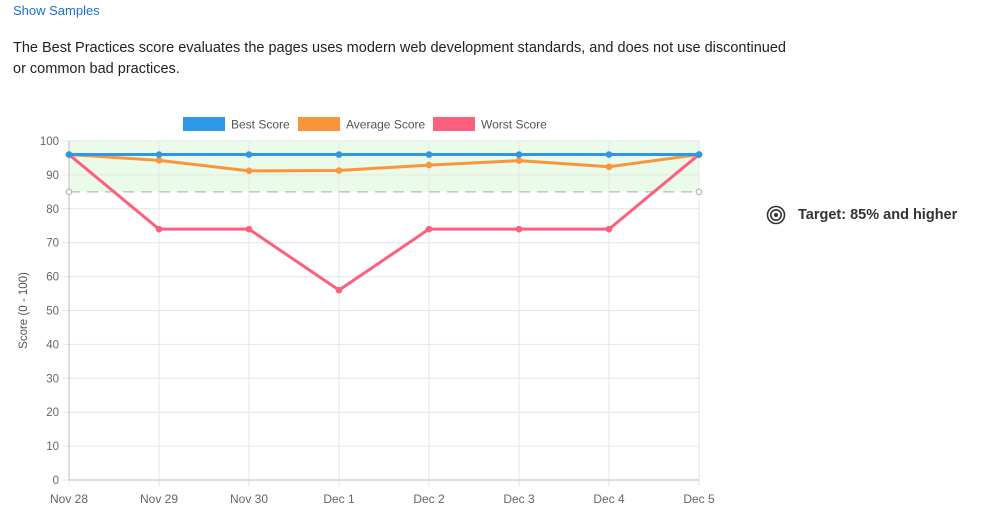 The width and height of the screenshot is (985, 527). What do you see at coordinates (52, 379) in the screenshot?
I see `y-tick-label: 30` at bounding box center [52, 379].